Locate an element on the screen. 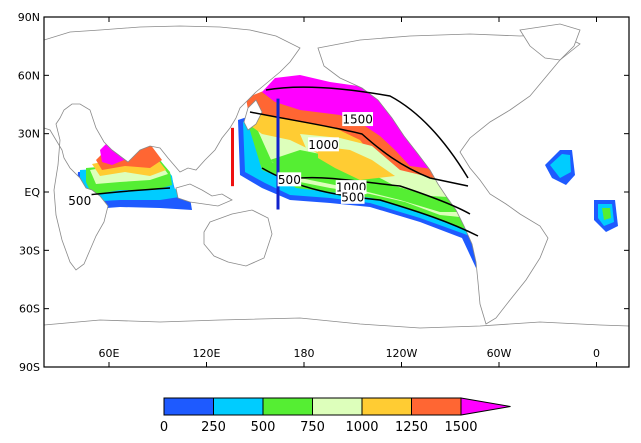  lat-tick-label: 60S is located at coordinates (29, 309).